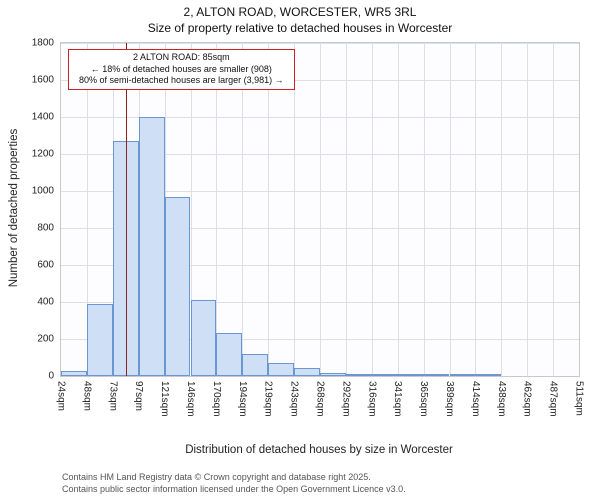 This screenshot has height=500, width=600. Describe the element at coordinates (42, 154) in the screenshot. I see `y-tick-label: 1200` at that location.